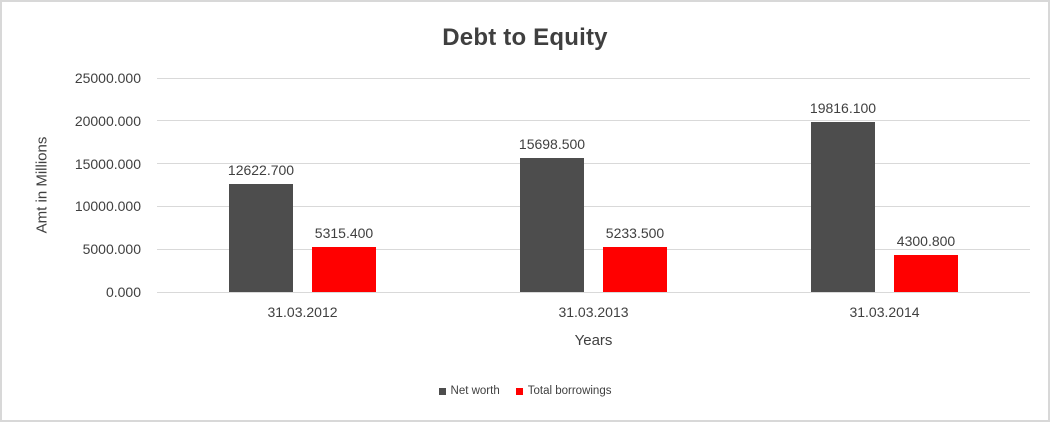 This screenshot has height=422, width=1050. What do you see at coordinates (302, 312) in the screenshot?
I see `x-category-label-31.03.2012: 31.03.2012` at bounding box center [302, 312].